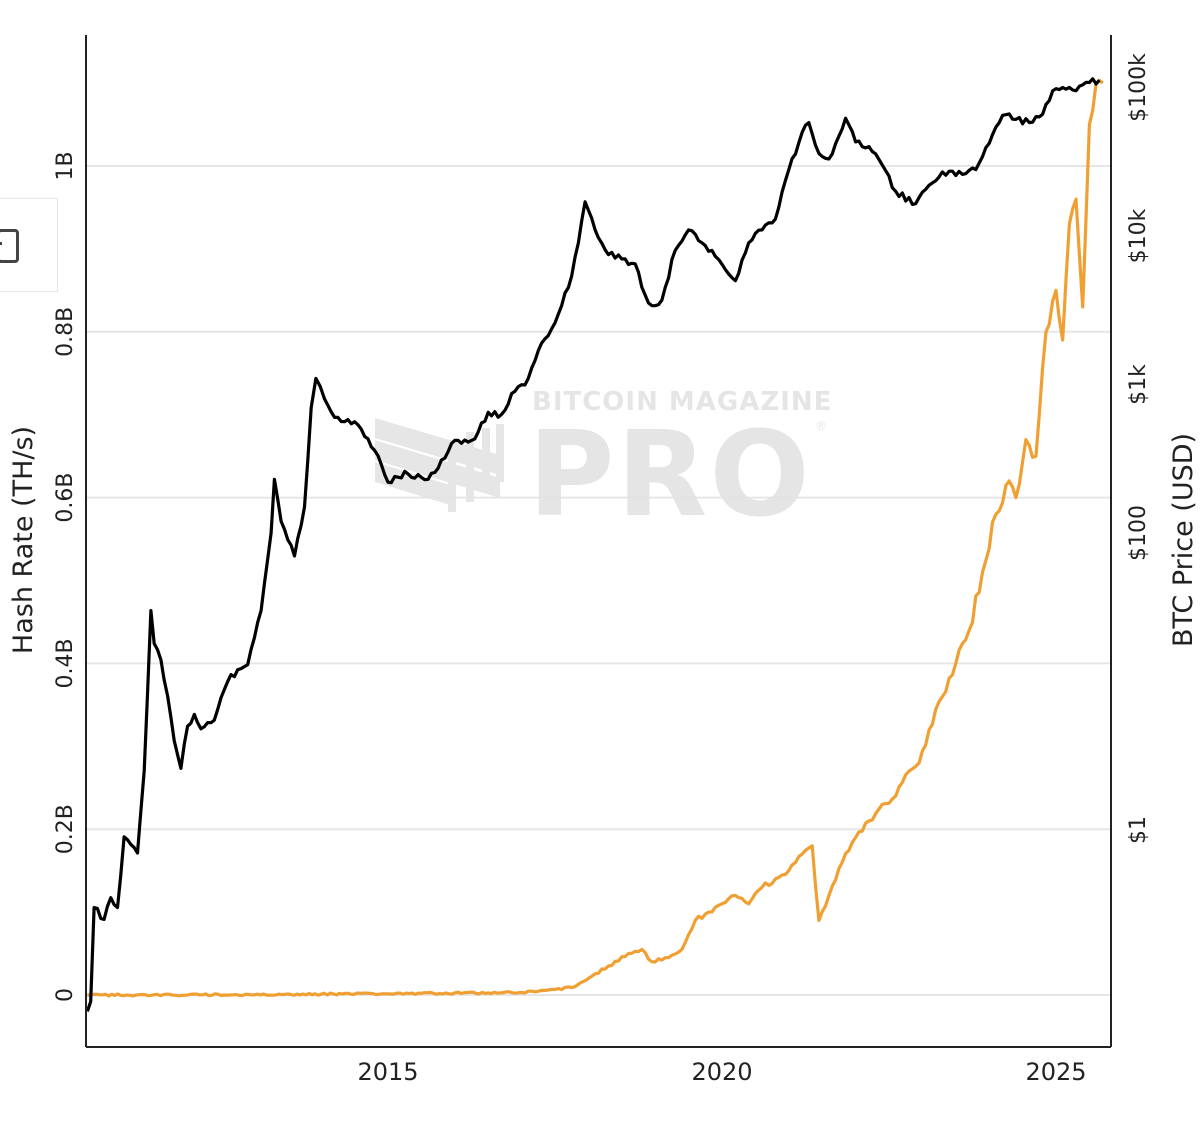 The width and height of the screenshot is (1200, 1128). What do you see at coordinates (1138, 533) in the screenshot?
I see `right-y-tick-label: $100` at bounding box center [1138, 533].